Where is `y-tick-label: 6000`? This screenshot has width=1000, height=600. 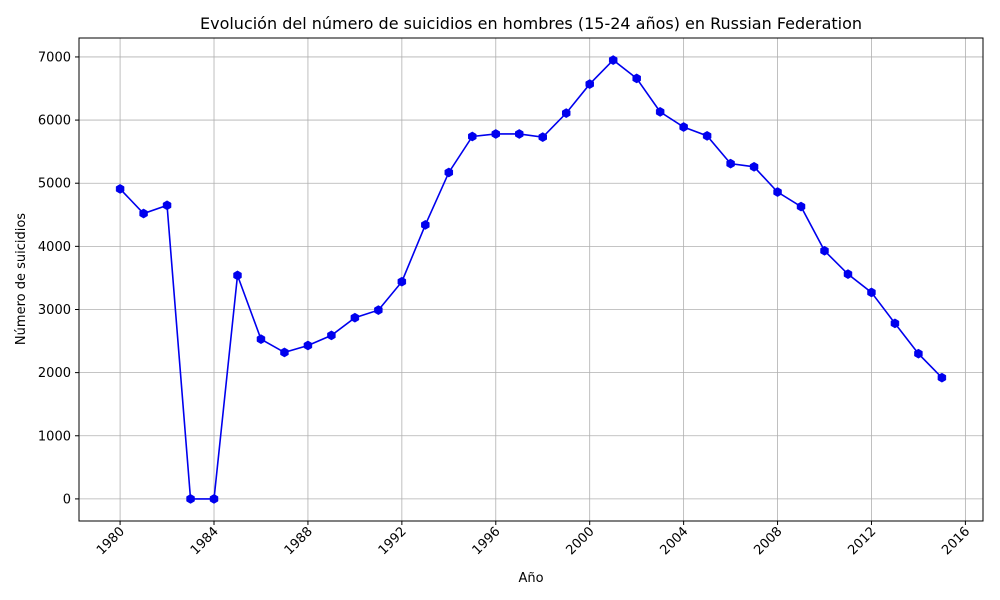
y-tick-label: 6000 is located at coordinates (54, 121).